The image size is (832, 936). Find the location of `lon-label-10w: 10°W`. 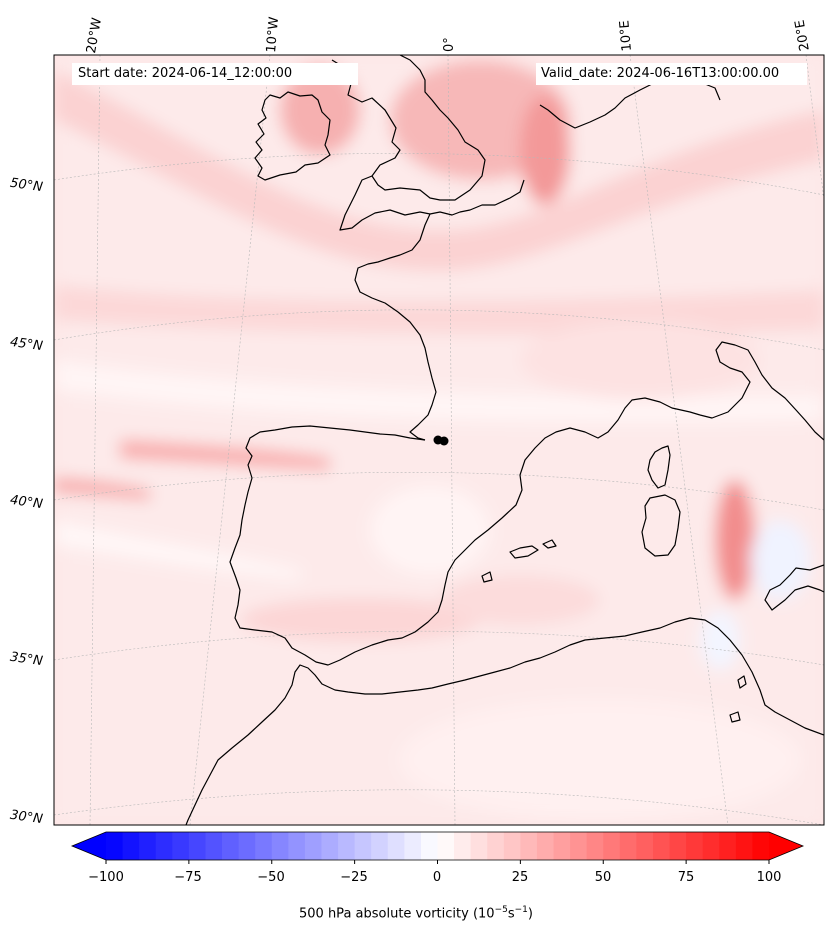

lon-label-10w: 10°W is located at coordinates (273, 35).